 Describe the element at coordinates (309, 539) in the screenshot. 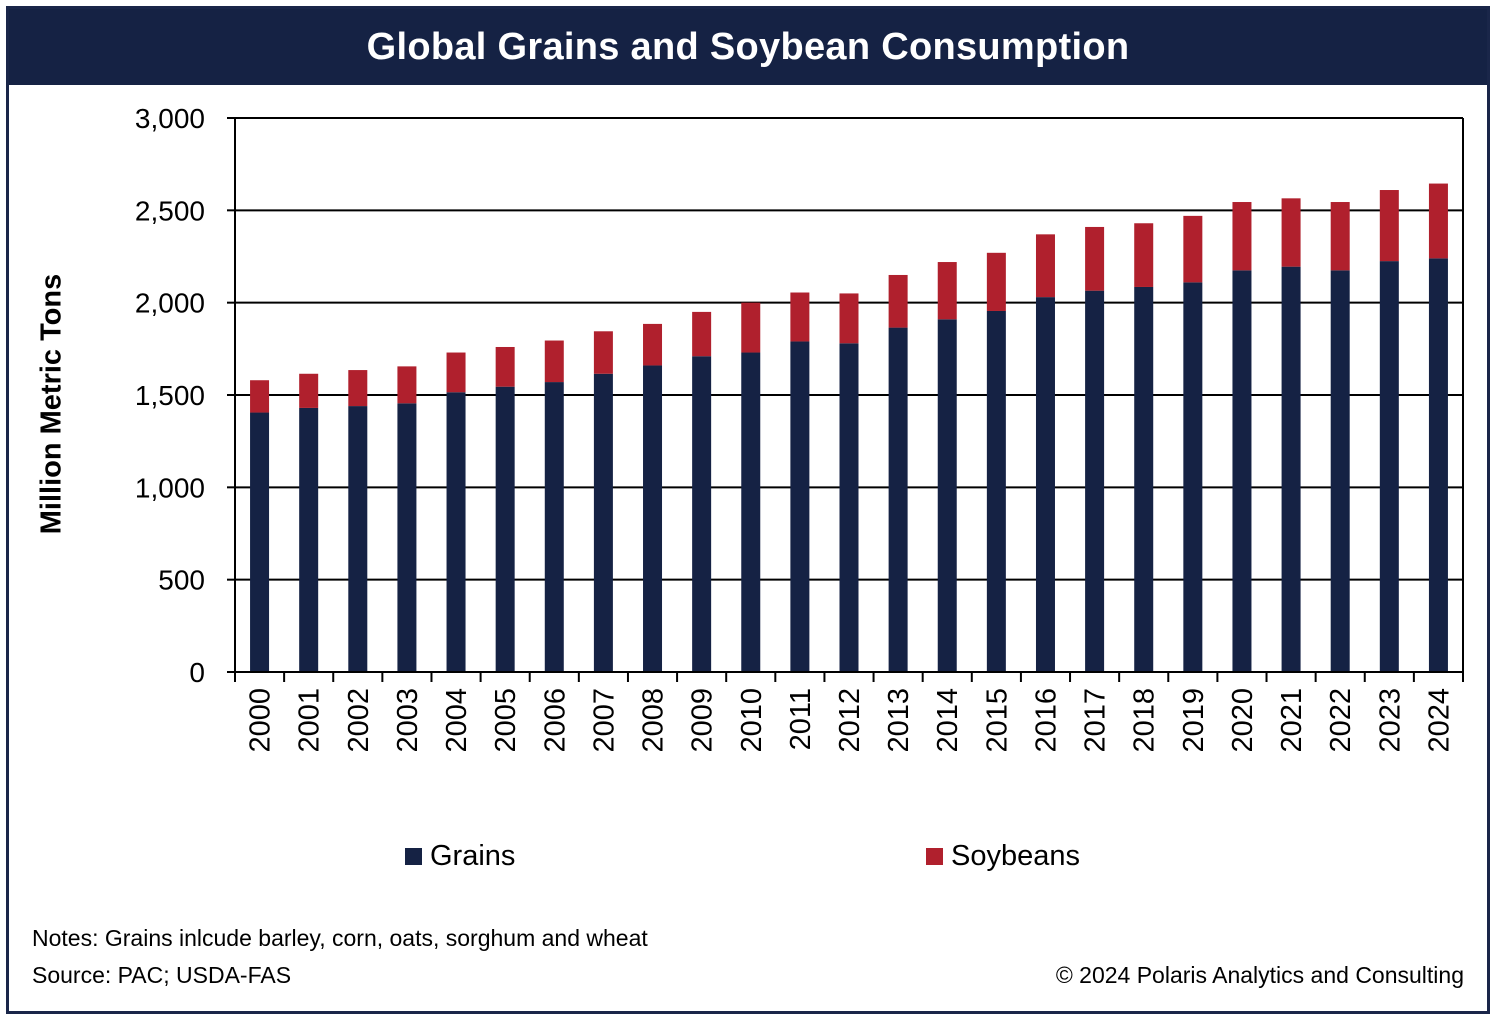

I see `bar-grains-2001` at that location.